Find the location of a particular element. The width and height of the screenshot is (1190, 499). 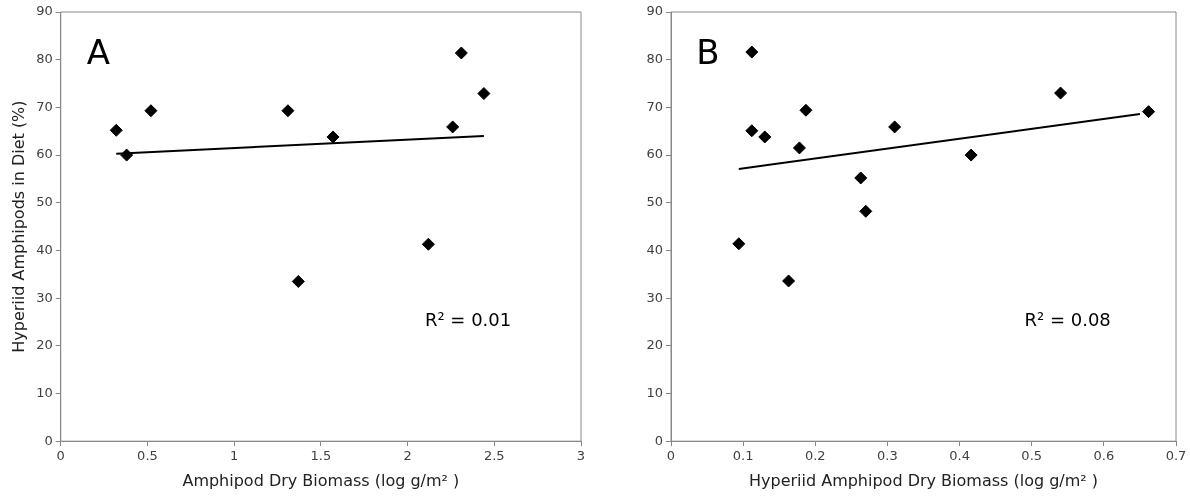

x-tick-label: 0.3 is located at coordinates (887, 456).